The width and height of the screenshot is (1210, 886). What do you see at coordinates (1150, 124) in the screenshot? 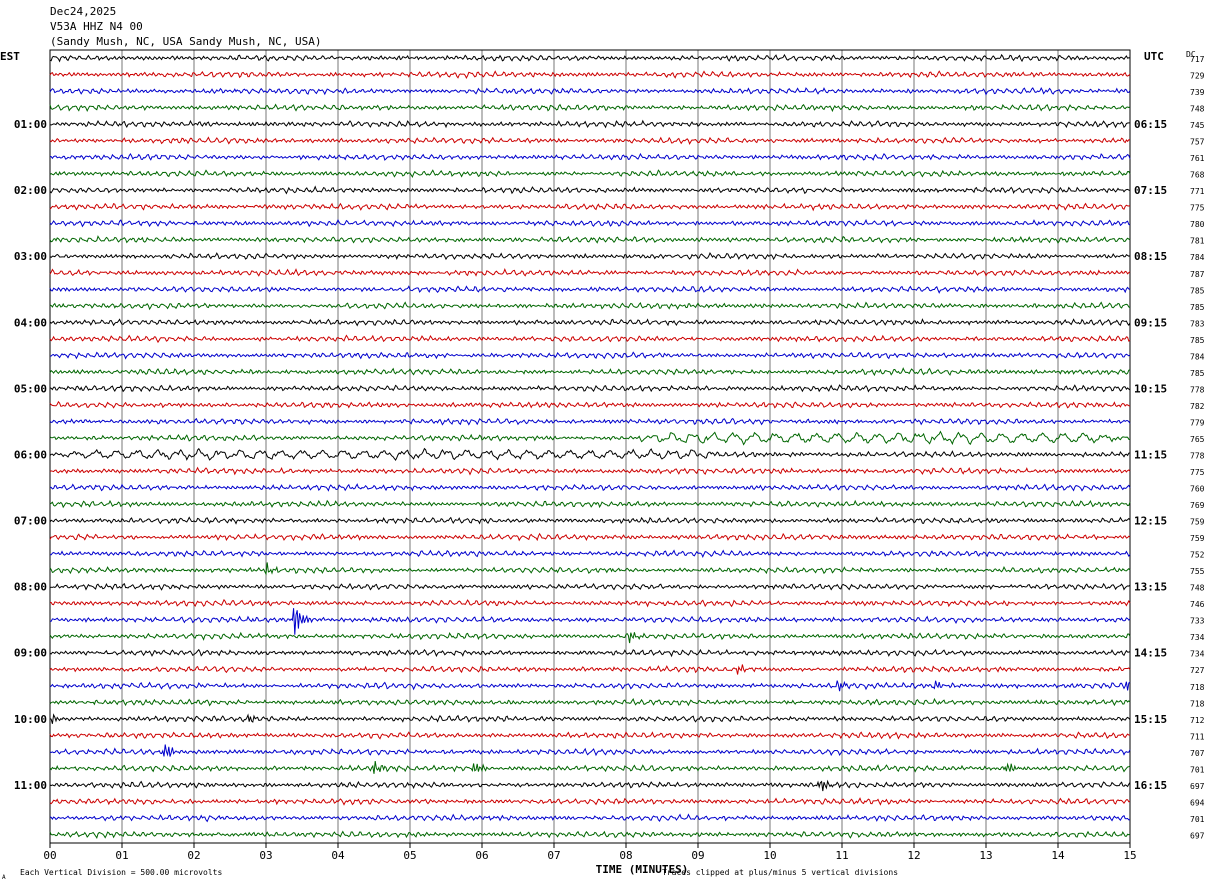
I see `utc-hour-label: 06:15` at bounding box center [1150, 124].